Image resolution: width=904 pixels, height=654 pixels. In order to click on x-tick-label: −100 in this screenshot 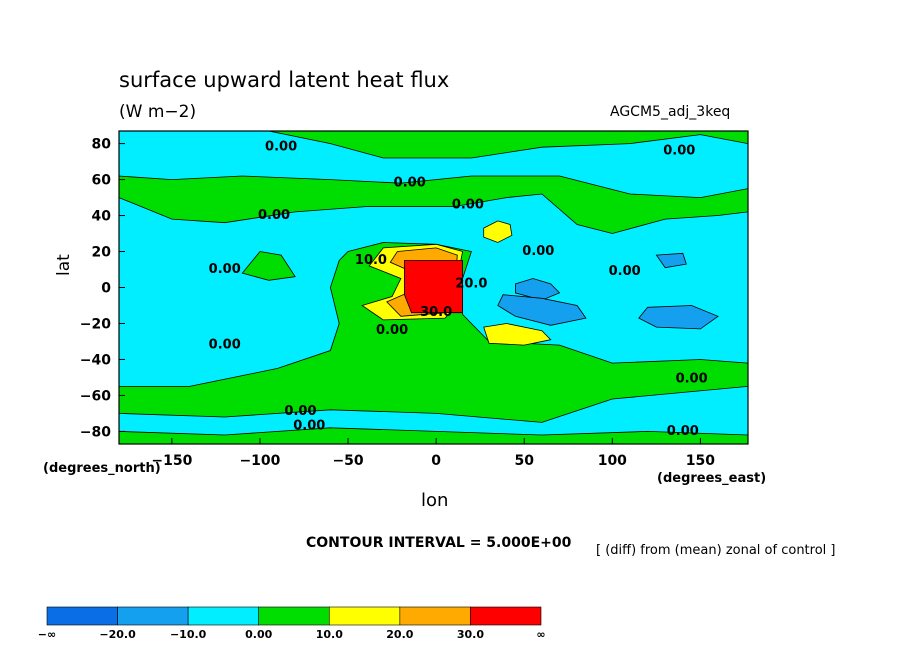, I will do `click(259, 461)`.